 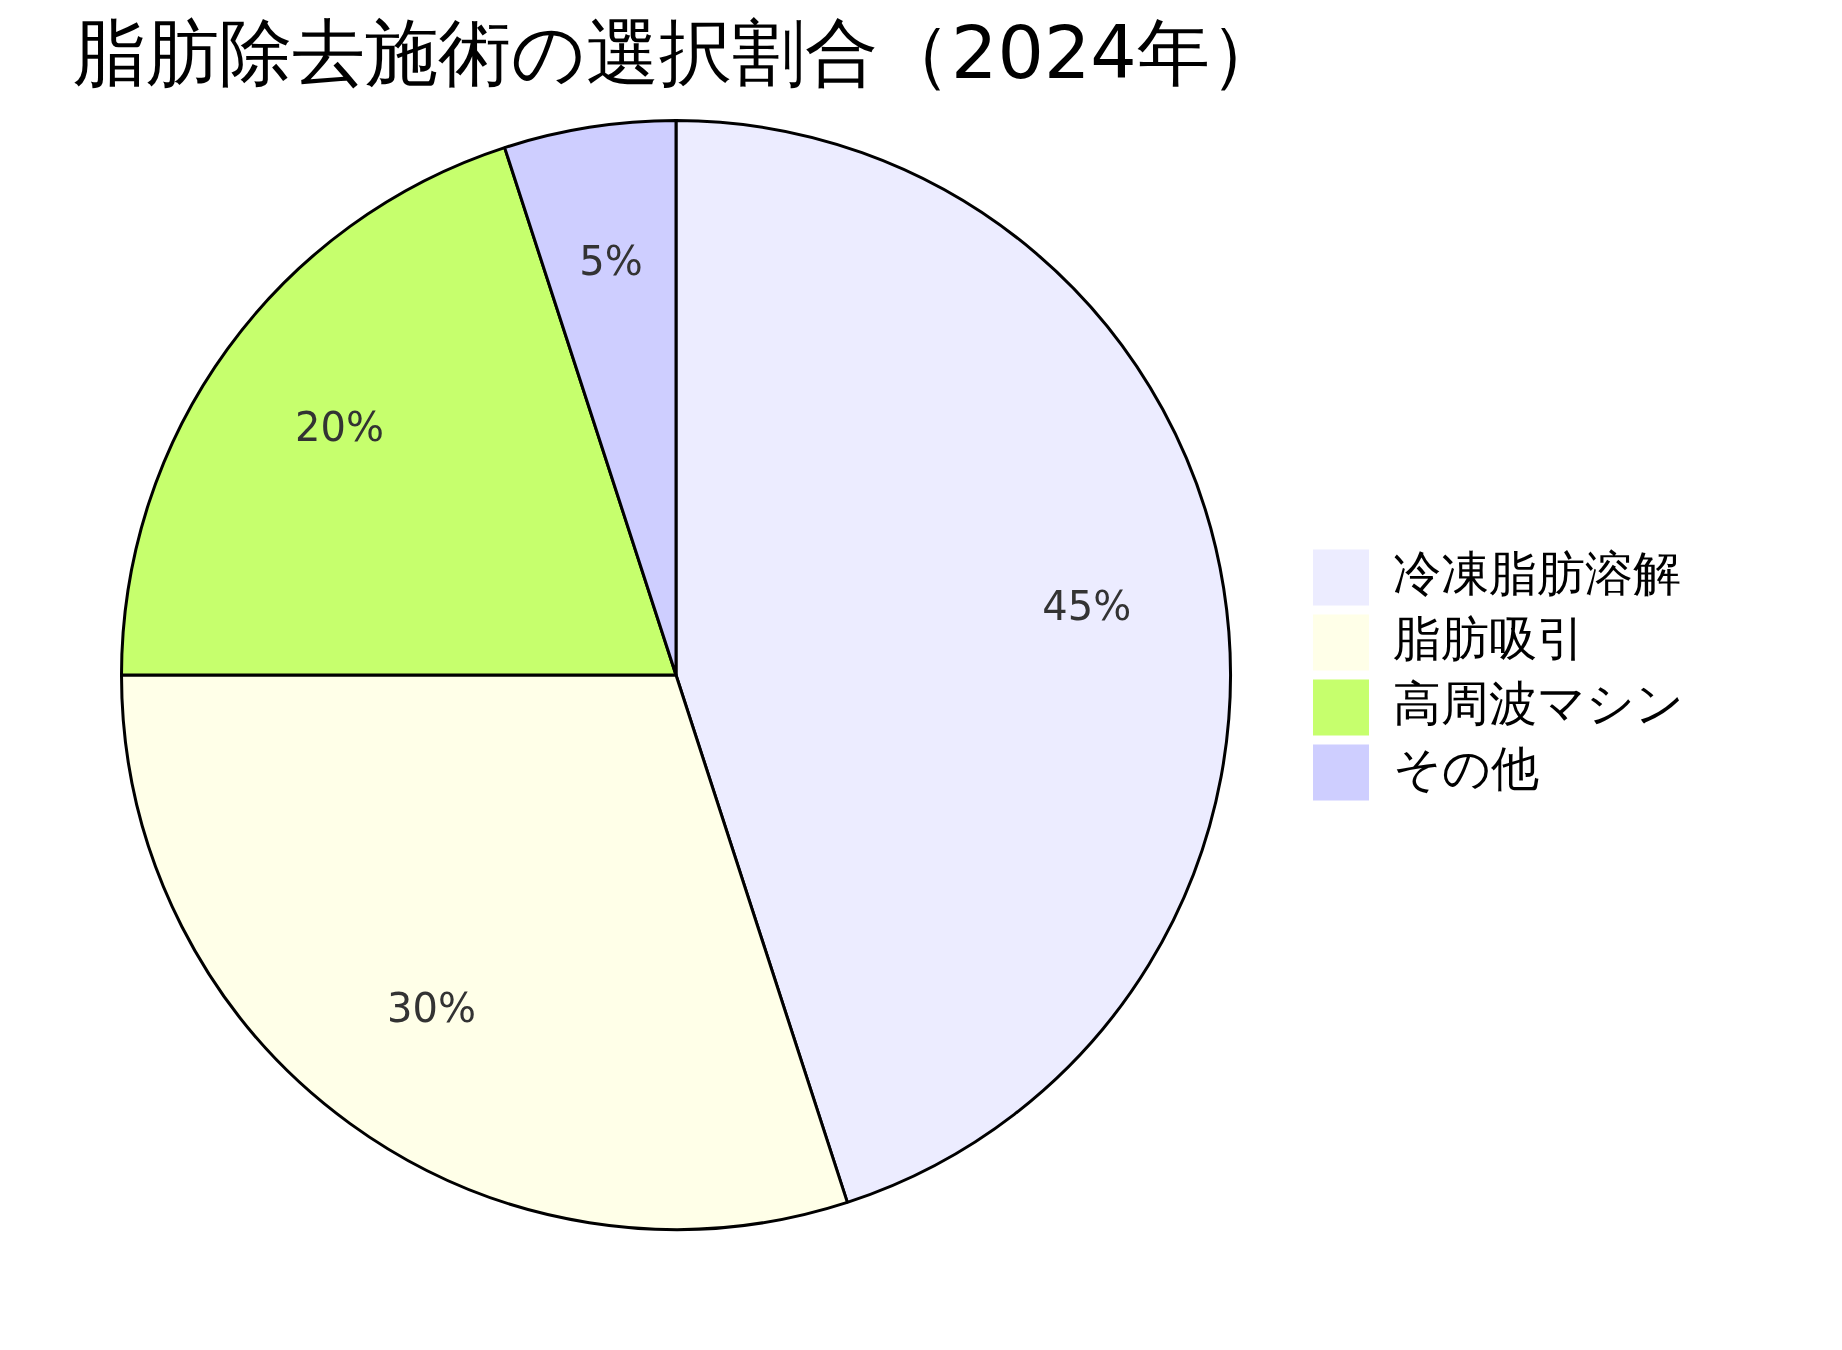 I want to click on legend-label: 冷凍脂肪溶解, so click(x=1537, y=572).